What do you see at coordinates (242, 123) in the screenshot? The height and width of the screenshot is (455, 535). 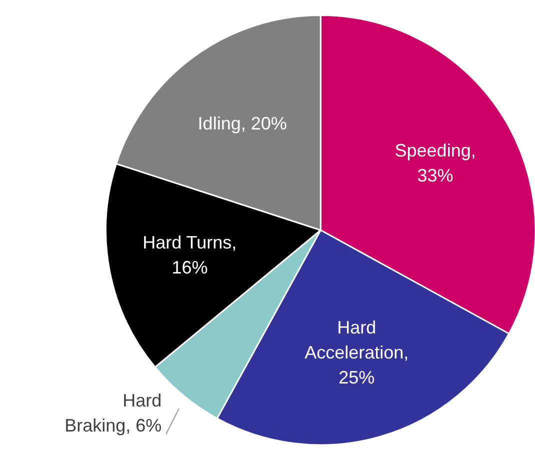 I see `slice-label: Idling, 20%` at bounding box center [242, 123].